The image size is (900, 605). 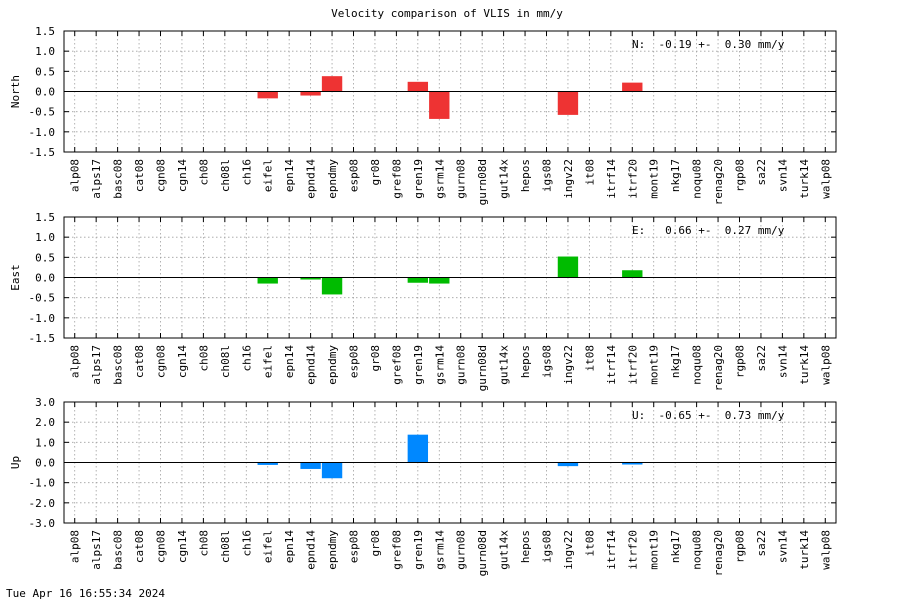 I want to click on x-tick-label-sa22: sa22, so click(x=761, y=358).